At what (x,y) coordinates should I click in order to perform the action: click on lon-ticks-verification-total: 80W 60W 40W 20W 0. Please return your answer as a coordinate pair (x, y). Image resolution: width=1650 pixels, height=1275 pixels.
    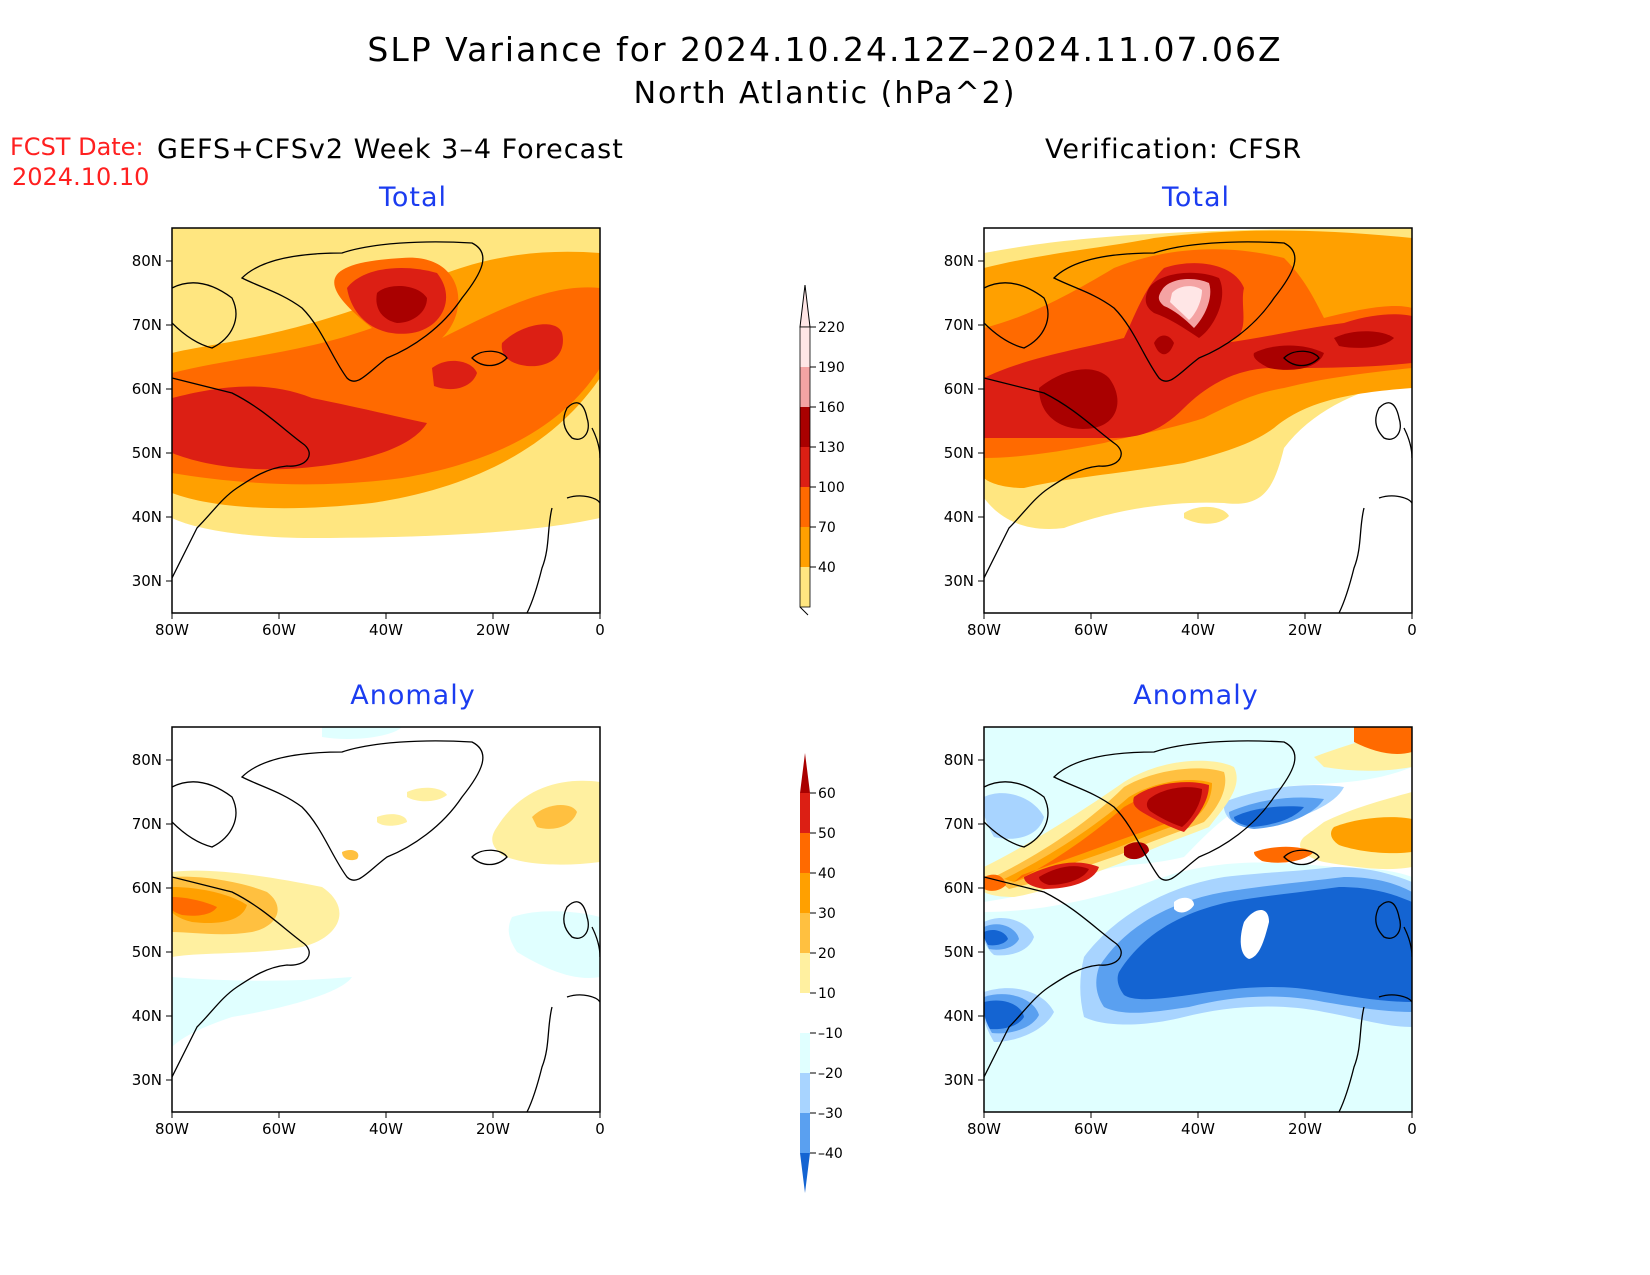
    Looking at the image, I should click on (1192, 626).